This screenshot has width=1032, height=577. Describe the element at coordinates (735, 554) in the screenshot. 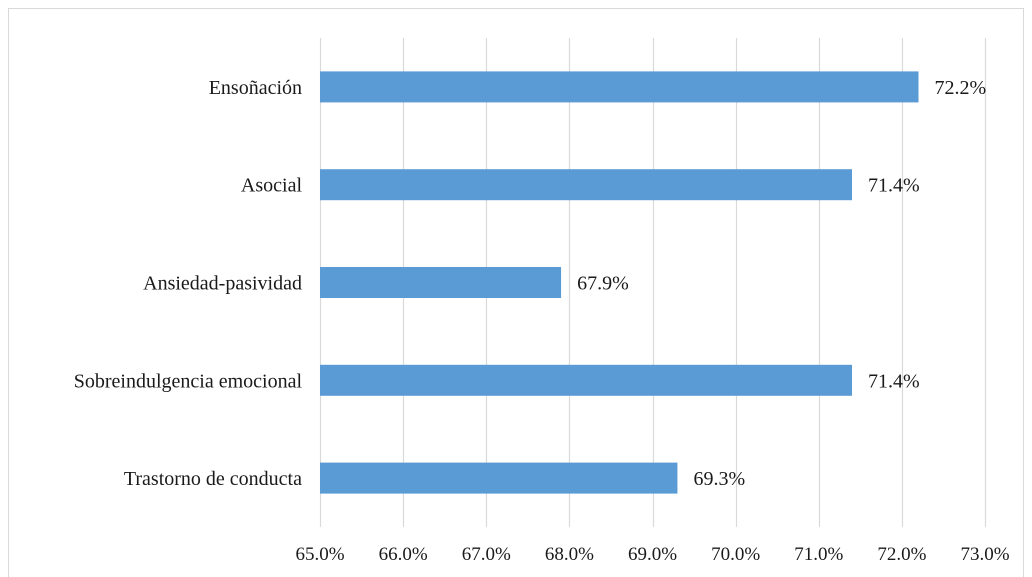

I see `x-tick-label: 70.0%` at that location.